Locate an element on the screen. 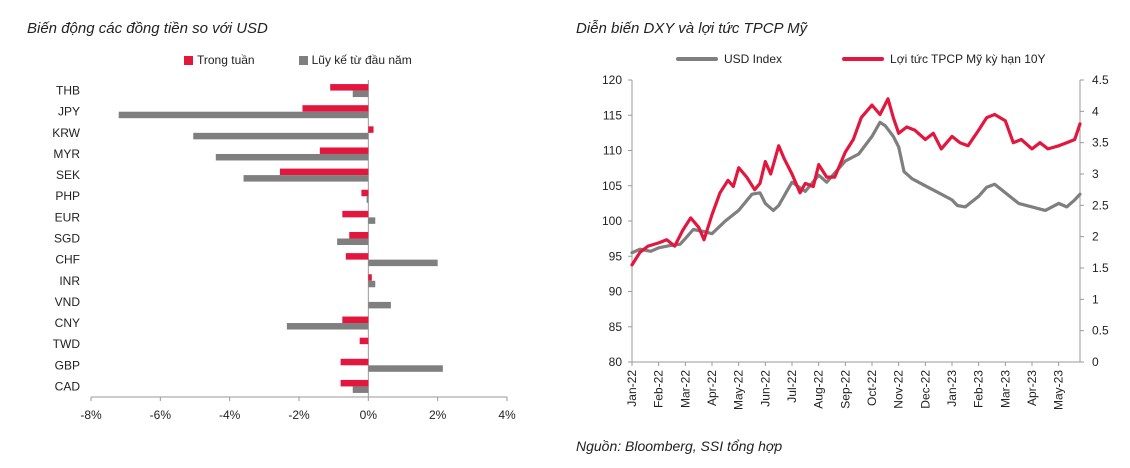 The width and height of the screenshot is (1130, 468). legend-swatch-weekly is located at coordinates (188, 60).